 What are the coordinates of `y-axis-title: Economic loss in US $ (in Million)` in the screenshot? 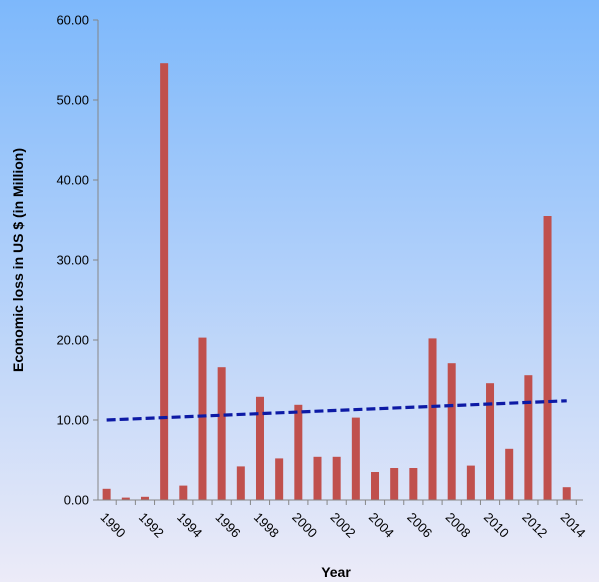 It's located at (18, 260).